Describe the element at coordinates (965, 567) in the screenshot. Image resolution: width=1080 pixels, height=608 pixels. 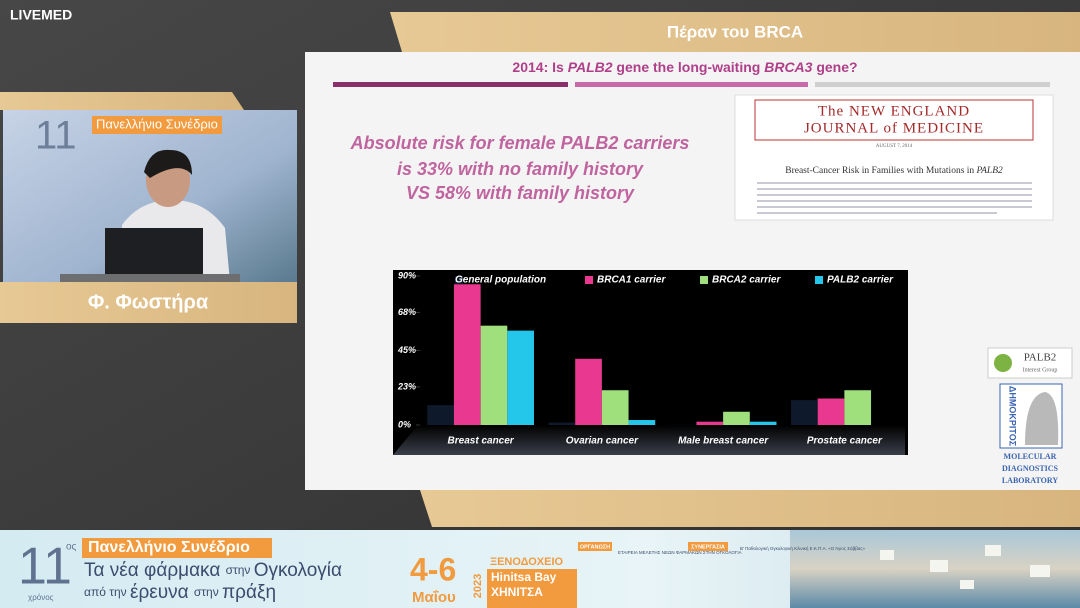
I see `photo-houses` at that location.